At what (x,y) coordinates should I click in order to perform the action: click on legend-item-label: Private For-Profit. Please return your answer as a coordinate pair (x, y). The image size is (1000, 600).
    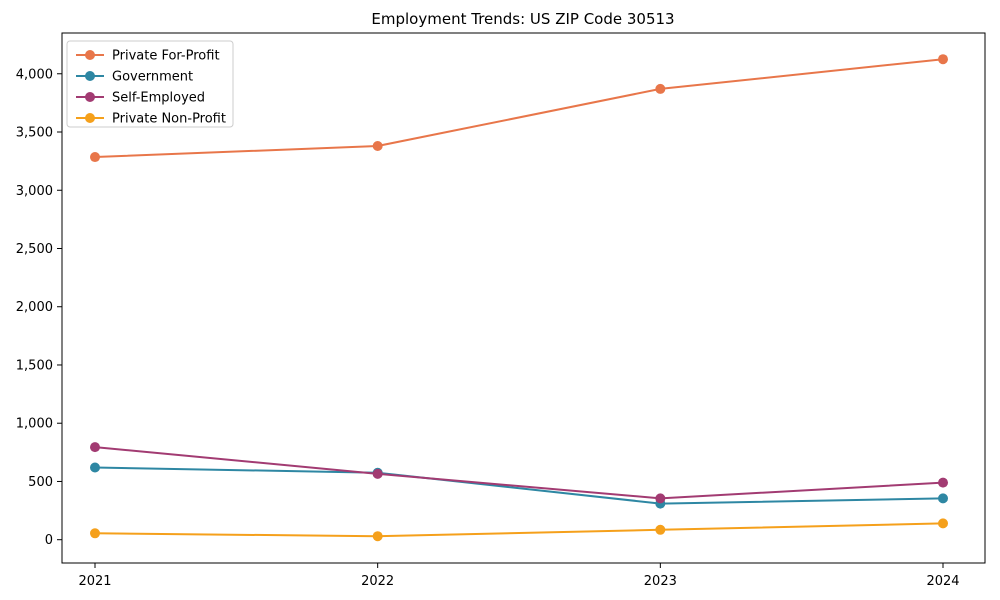
    Looking at the image, I should click on (166, 56).